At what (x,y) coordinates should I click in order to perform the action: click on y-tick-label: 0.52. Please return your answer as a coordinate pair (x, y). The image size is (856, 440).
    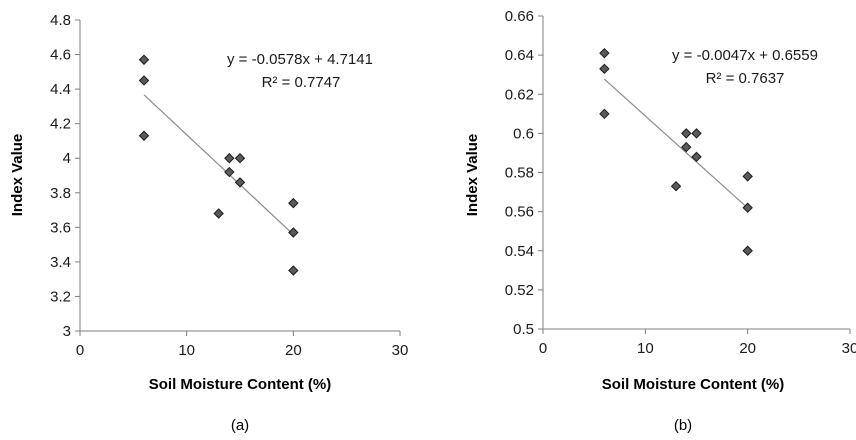
    Looking at the image, I should click on (519, 290).